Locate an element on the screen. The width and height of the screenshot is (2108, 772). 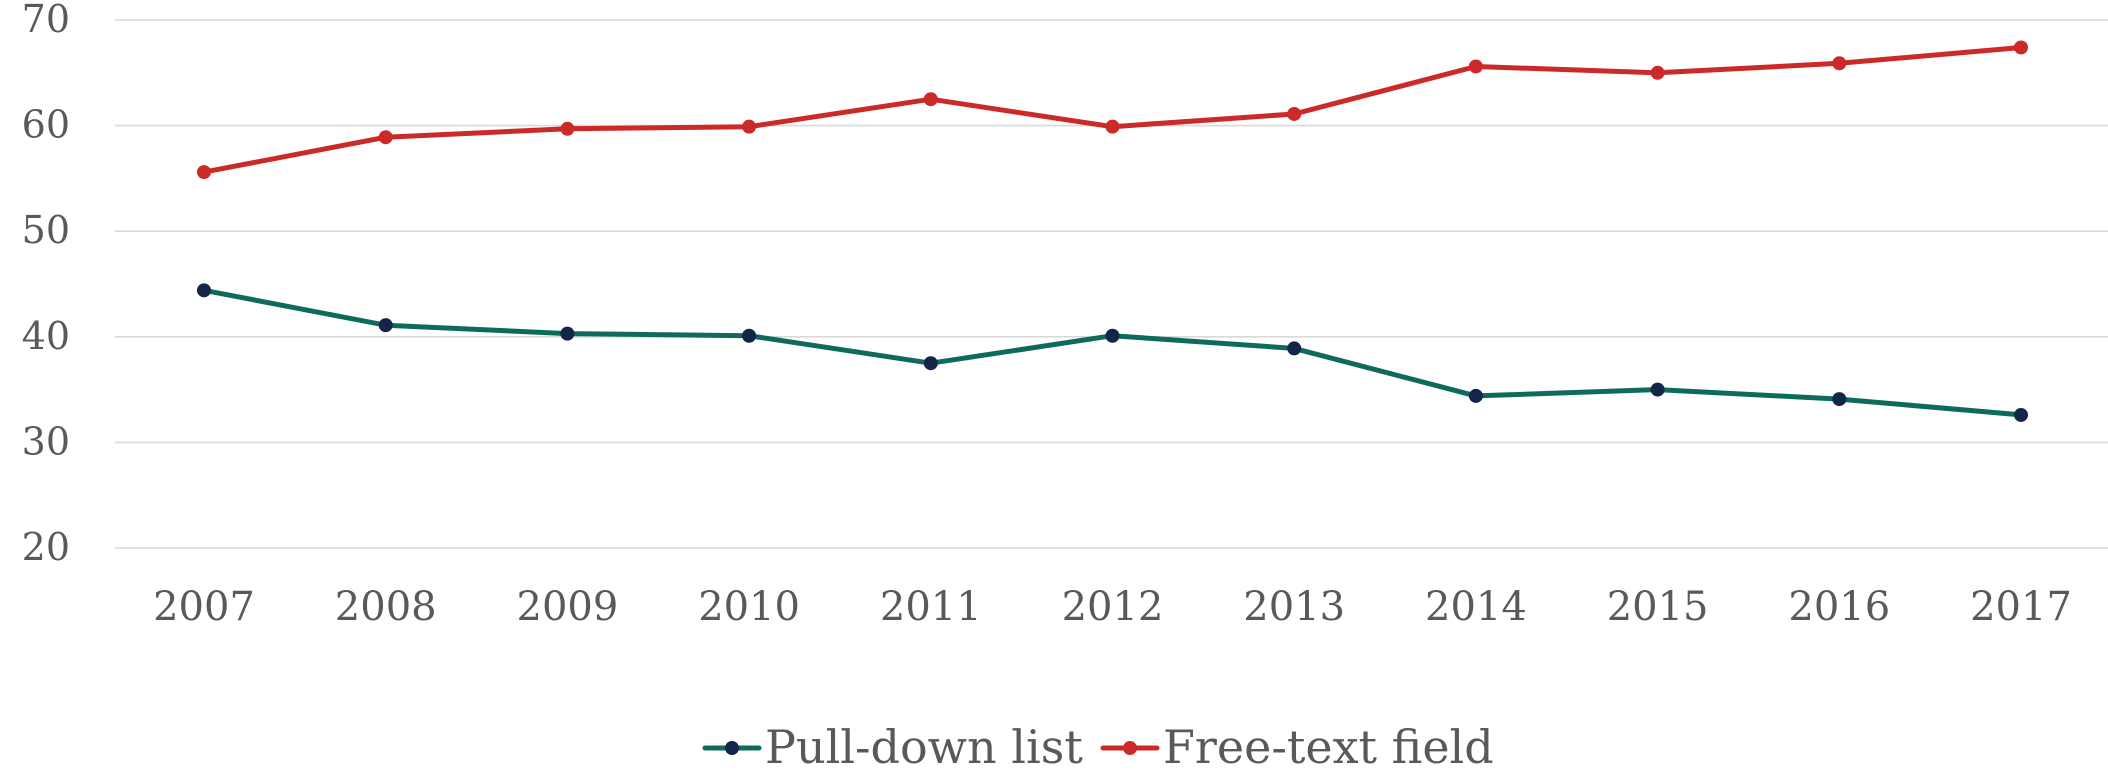
legend-item: Pull-down list is located at coordinates (892, 746).